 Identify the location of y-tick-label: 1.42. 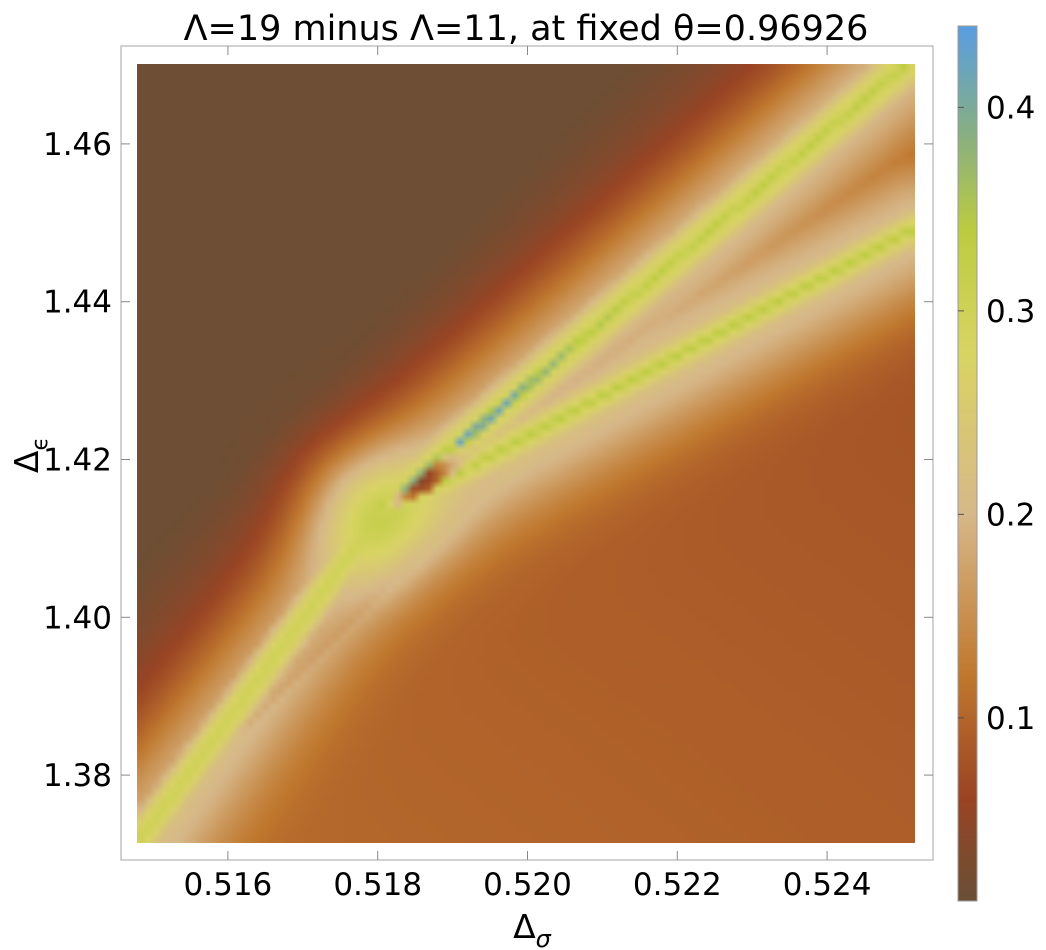
(77, 461).